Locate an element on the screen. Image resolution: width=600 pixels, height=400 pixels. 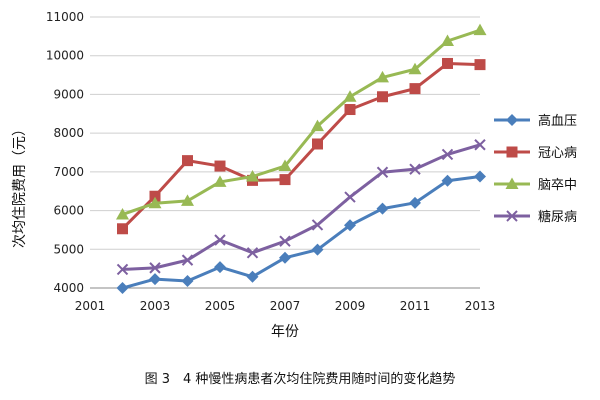
x-tick-label: 2007 is located at coordinates (285, 306).